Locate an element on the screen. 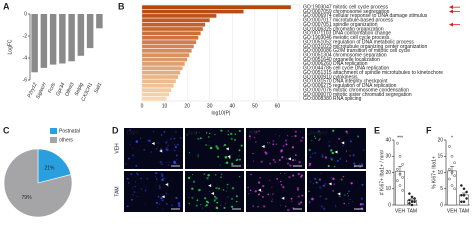  x-tick-label: Olfml3 is located at coordinates (70, 90).